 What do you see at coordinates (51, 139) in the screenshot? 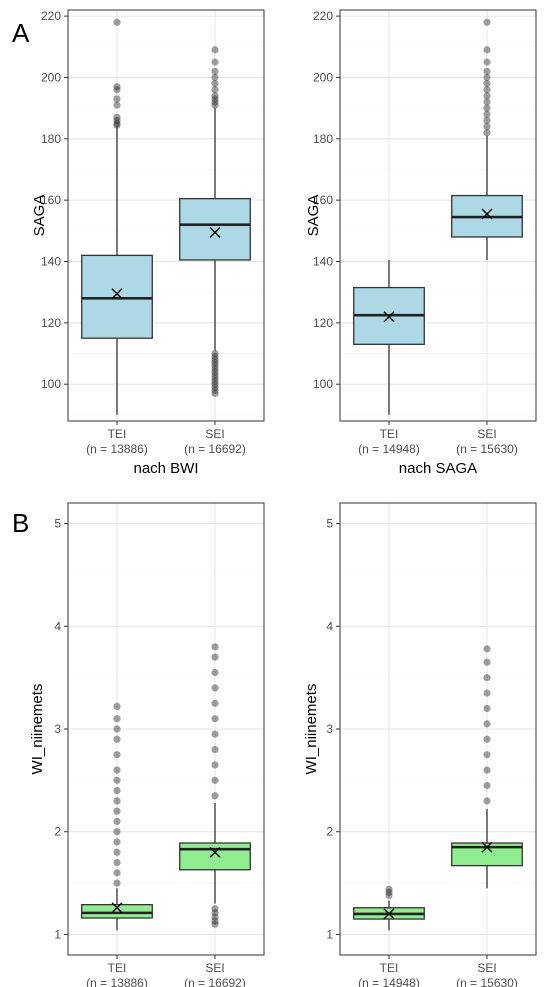
I see `y-tick-label: 180` at bounding box center [51, 139].